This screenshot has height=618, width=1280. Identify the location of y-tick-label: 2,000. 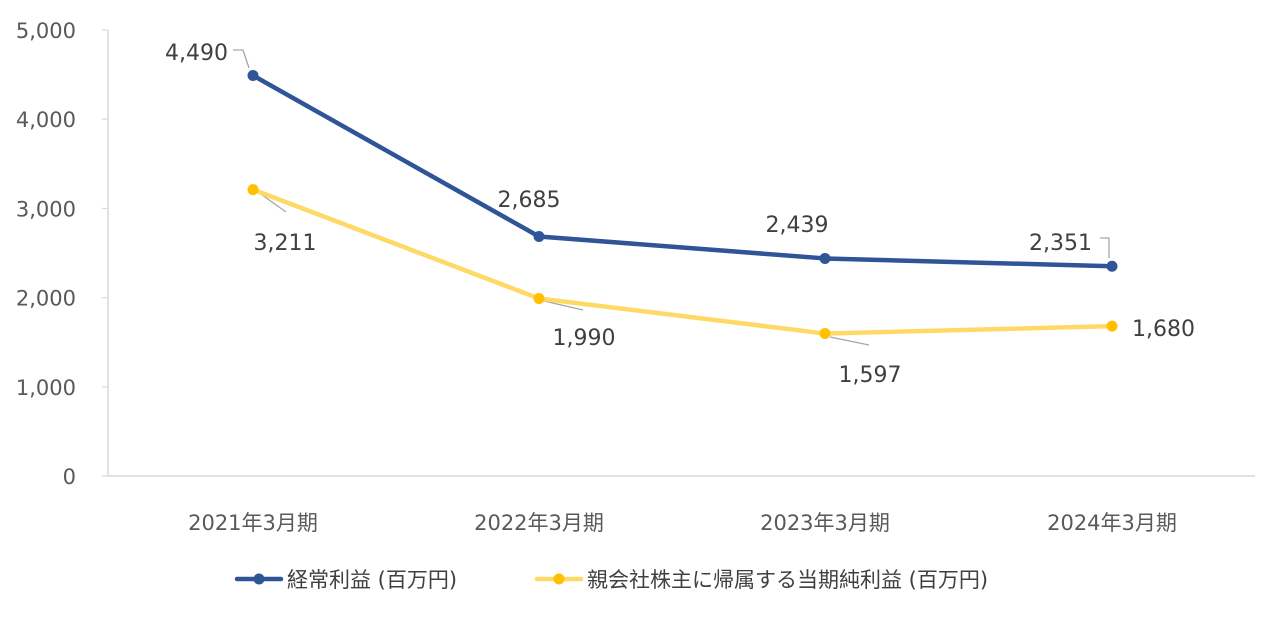
(46, 299).